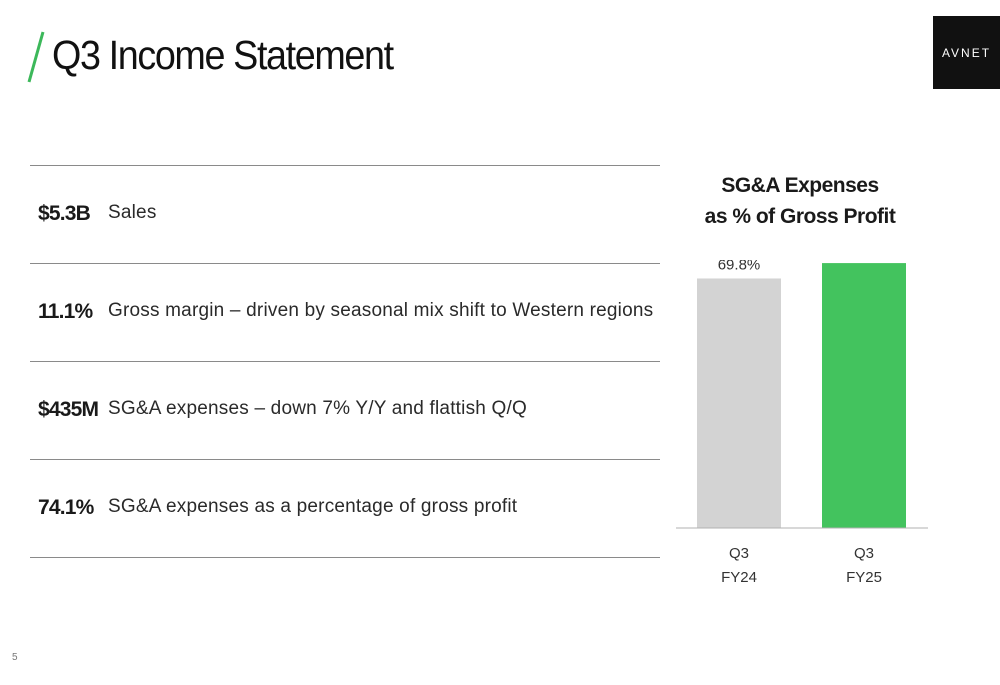  What do you see at coordinates (345, 214) in the screenshot?
I see `metric-row: $5.3B Sales` at bounding box center [345, 214].